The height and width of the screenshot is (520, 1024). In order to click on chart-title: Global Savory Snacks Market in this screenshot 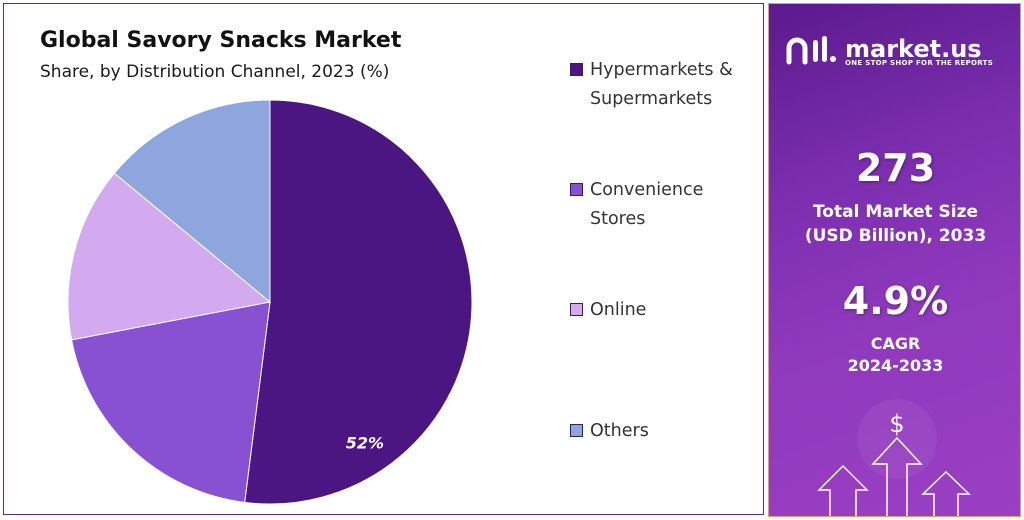, I will do `click(221, 40)`.